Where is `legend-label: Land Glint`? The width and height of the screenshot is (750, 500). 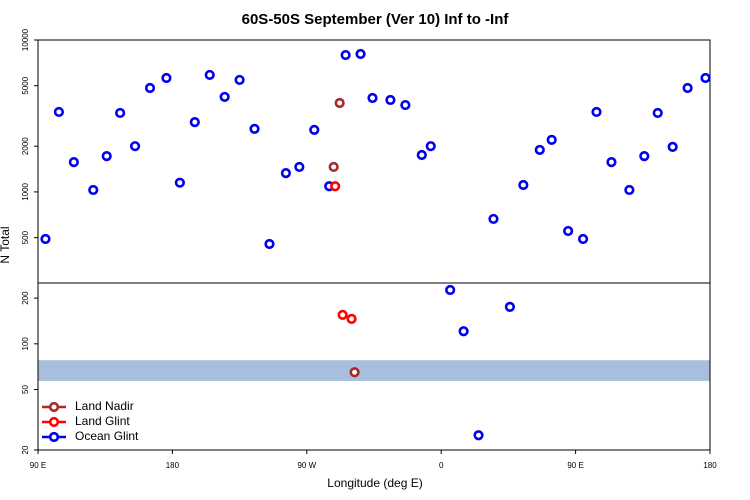
legend-label: Land Glint is located at coordinates (102, 421).